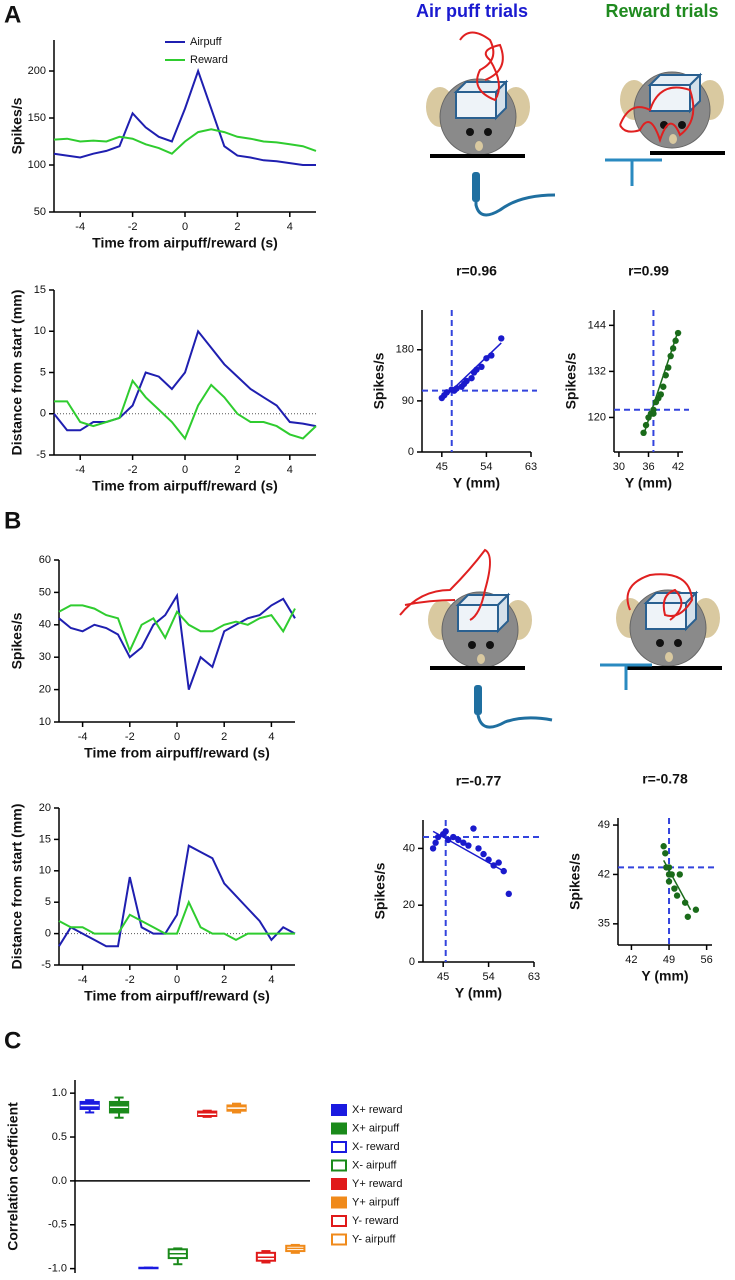 The height and width of the screenshot is (1280, 735). Describe the element at coordinates (375, 1221) in the screenshot. I see `legend-label: Y- reward` at that location.